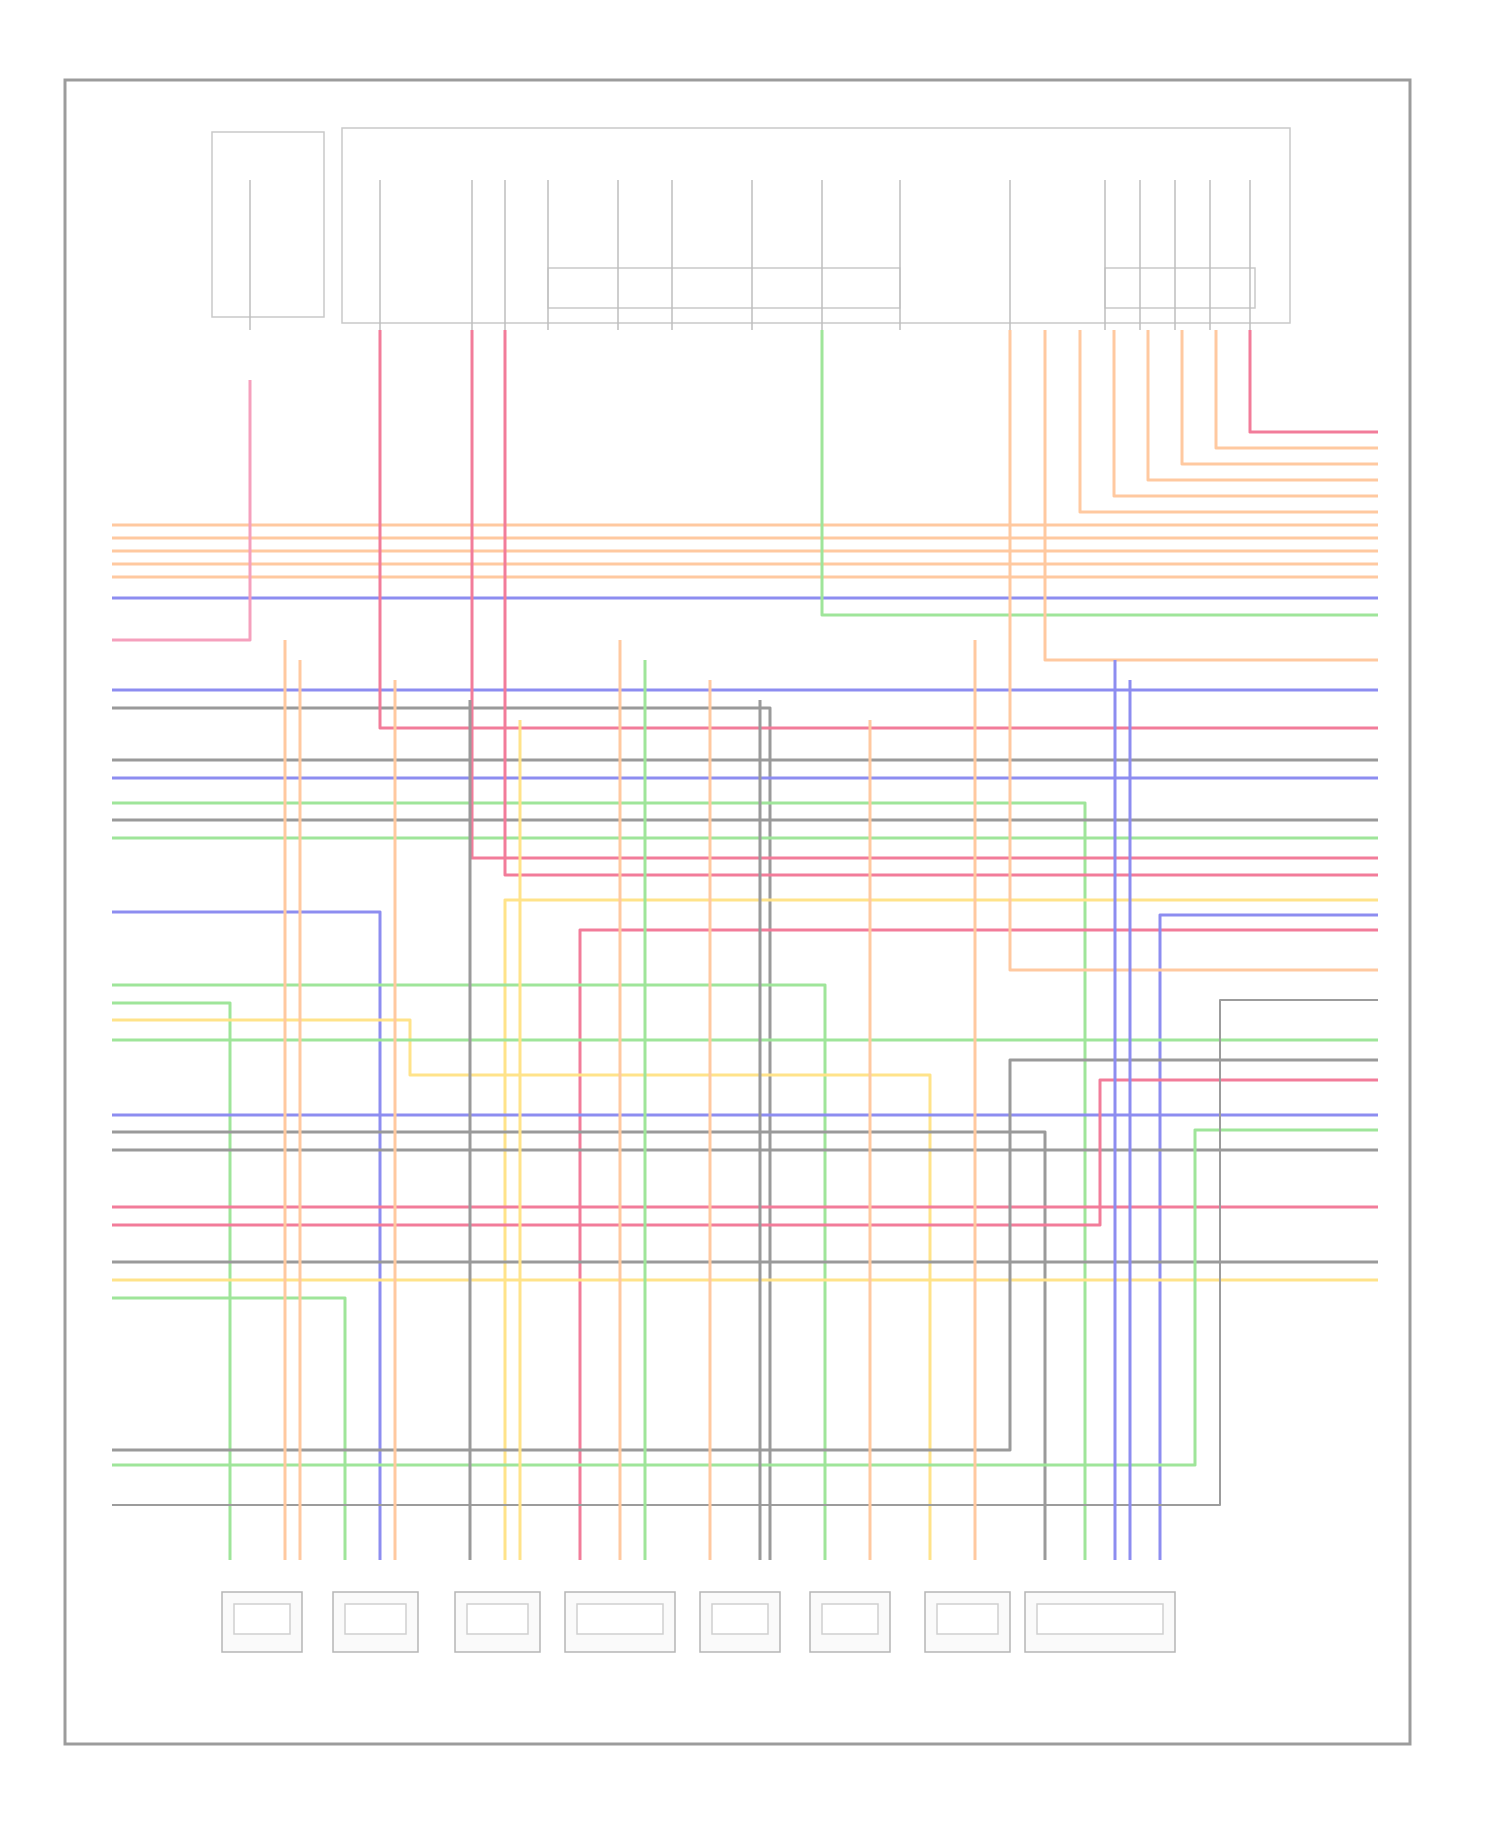 This screenshot has width=1500, height=1828. I want to click on fuse-box-left, so click(268, 224).